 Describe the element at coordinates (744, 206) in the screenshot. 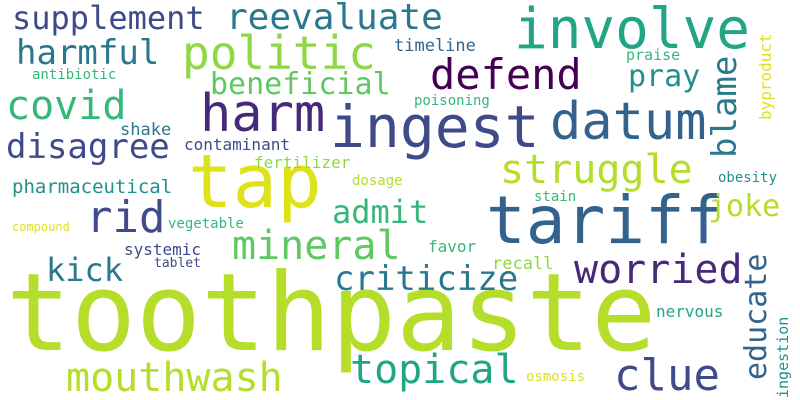

I see `word-joke: joke` at that location.